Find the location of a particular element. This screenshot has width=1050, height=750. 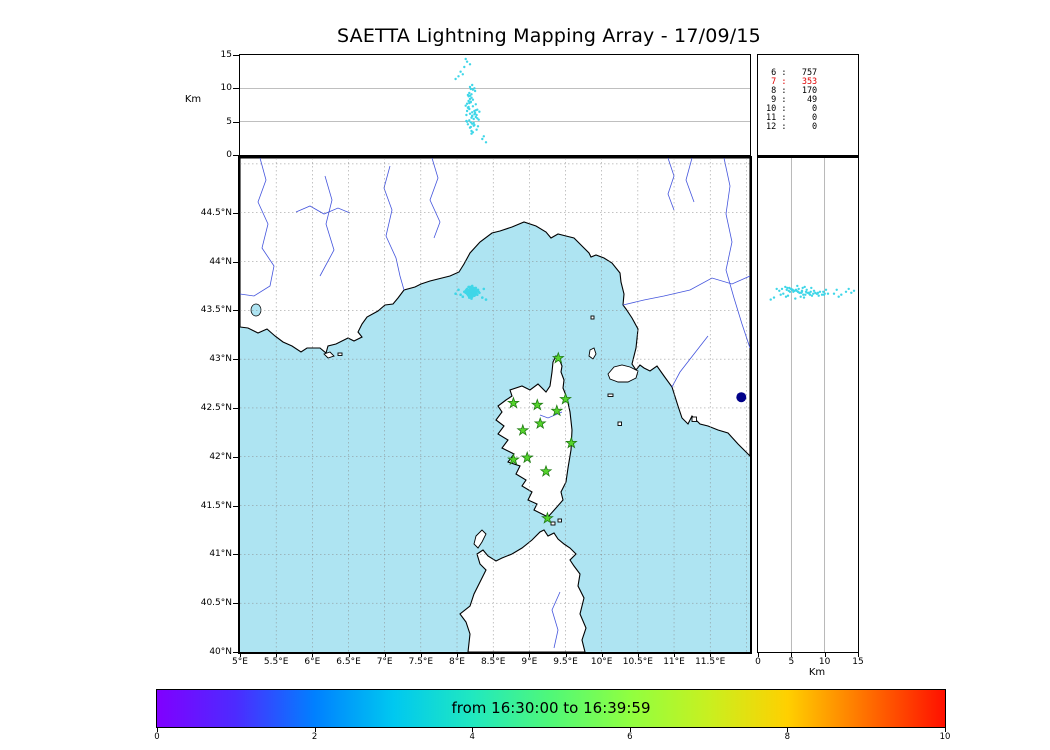

colorbar-tick-label: 0 is located at coordinates (157, 737).